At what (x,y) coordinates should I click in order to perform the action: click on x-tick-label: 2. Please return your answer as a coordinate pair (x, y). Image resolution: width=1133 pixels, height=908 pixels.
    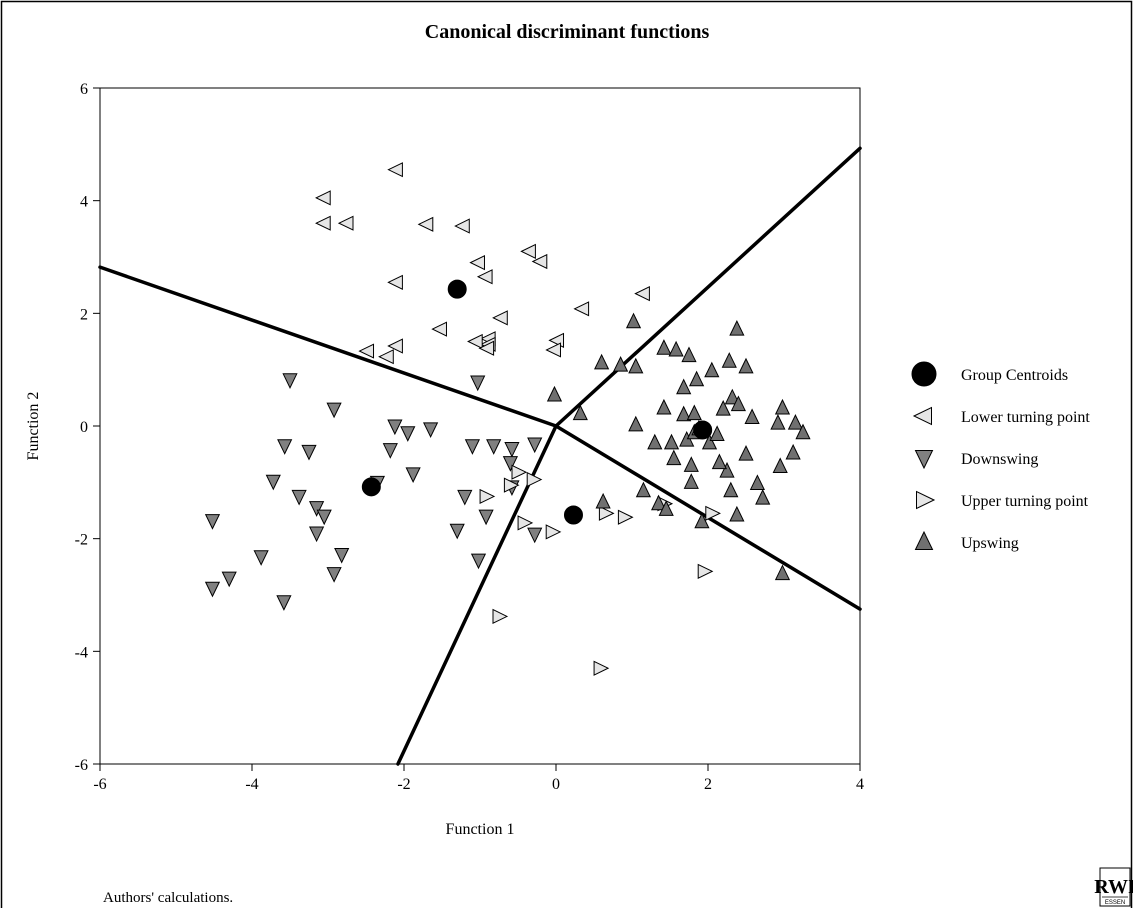
    Looking at the image, I should click on (708, 784).